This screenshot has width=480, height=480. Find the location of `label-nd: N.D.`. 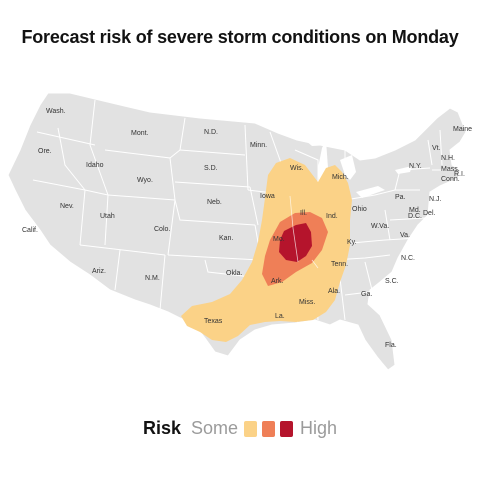

label-nd: N.D. is located at coordinates (211, 132).